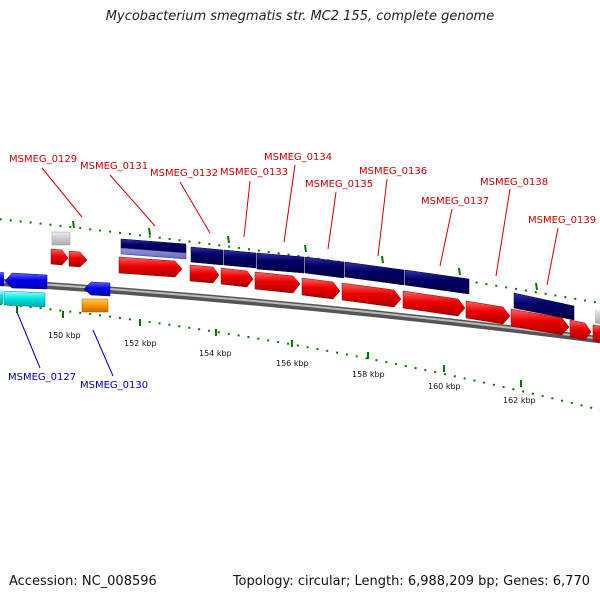 Image resolution: width=600 pixels, height=600 pixels. I want to click on topology-value: circular, so click(321, 581).